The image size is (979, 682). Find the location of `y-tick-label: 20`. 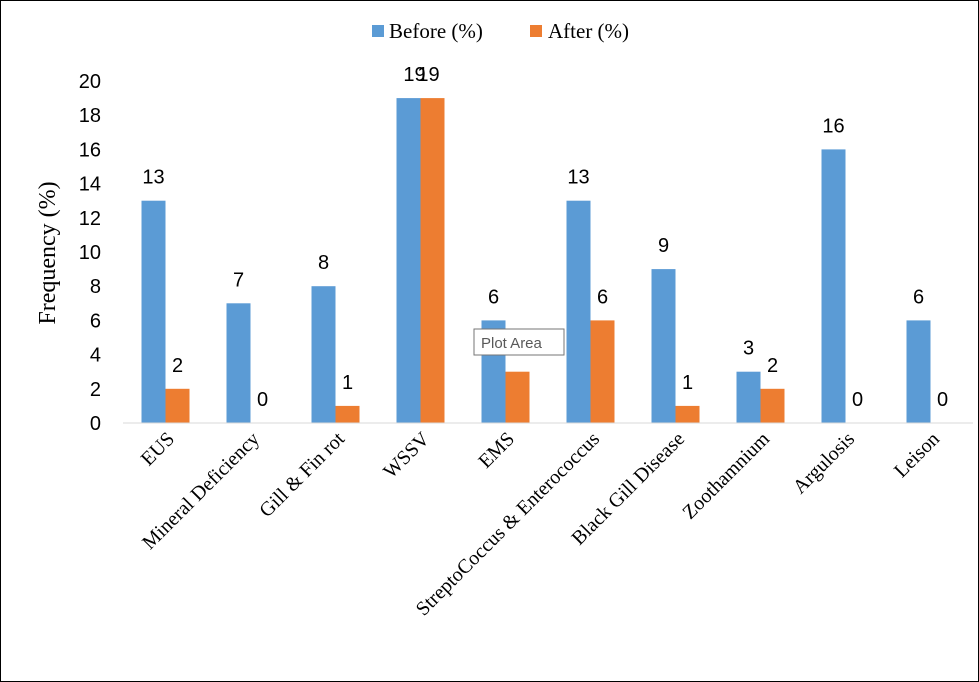

y-tick-label: 20 is located at coordinates (90, 82).